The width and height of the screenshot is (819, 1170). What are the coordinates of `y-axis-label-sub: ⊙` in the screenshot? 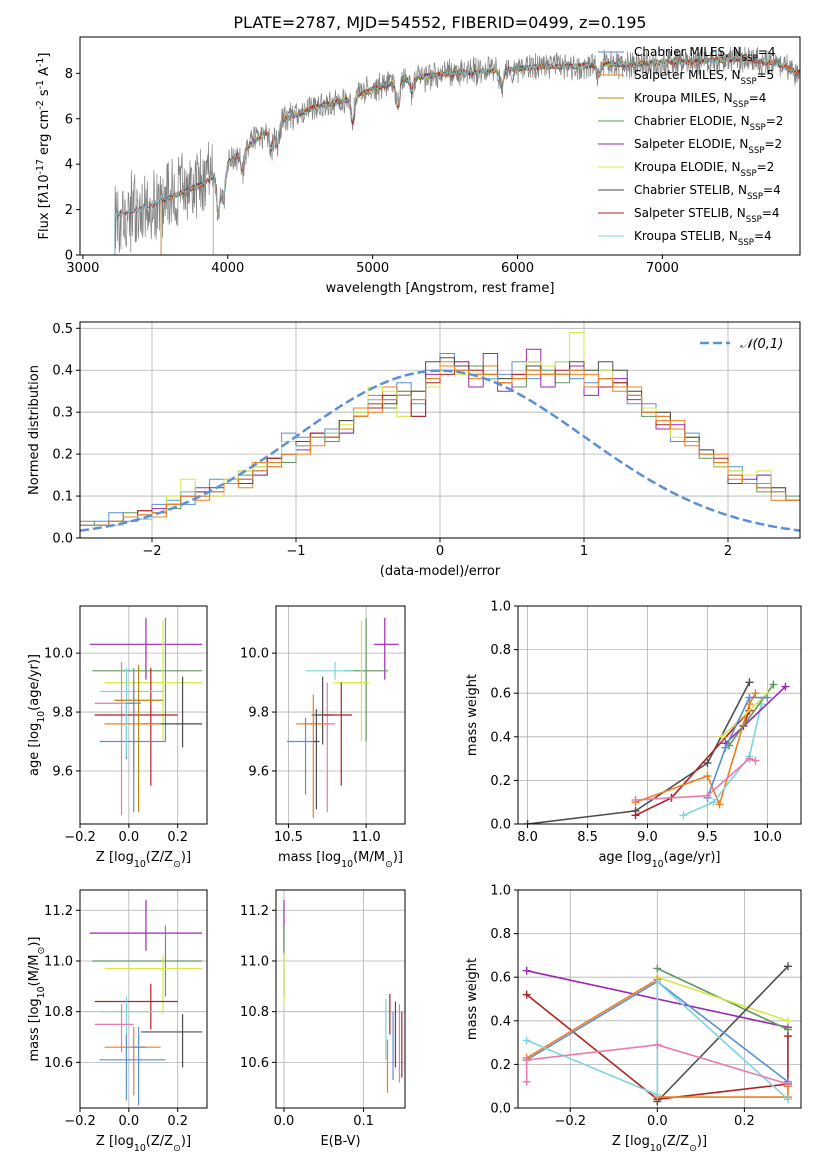 It's located at (41, 951).